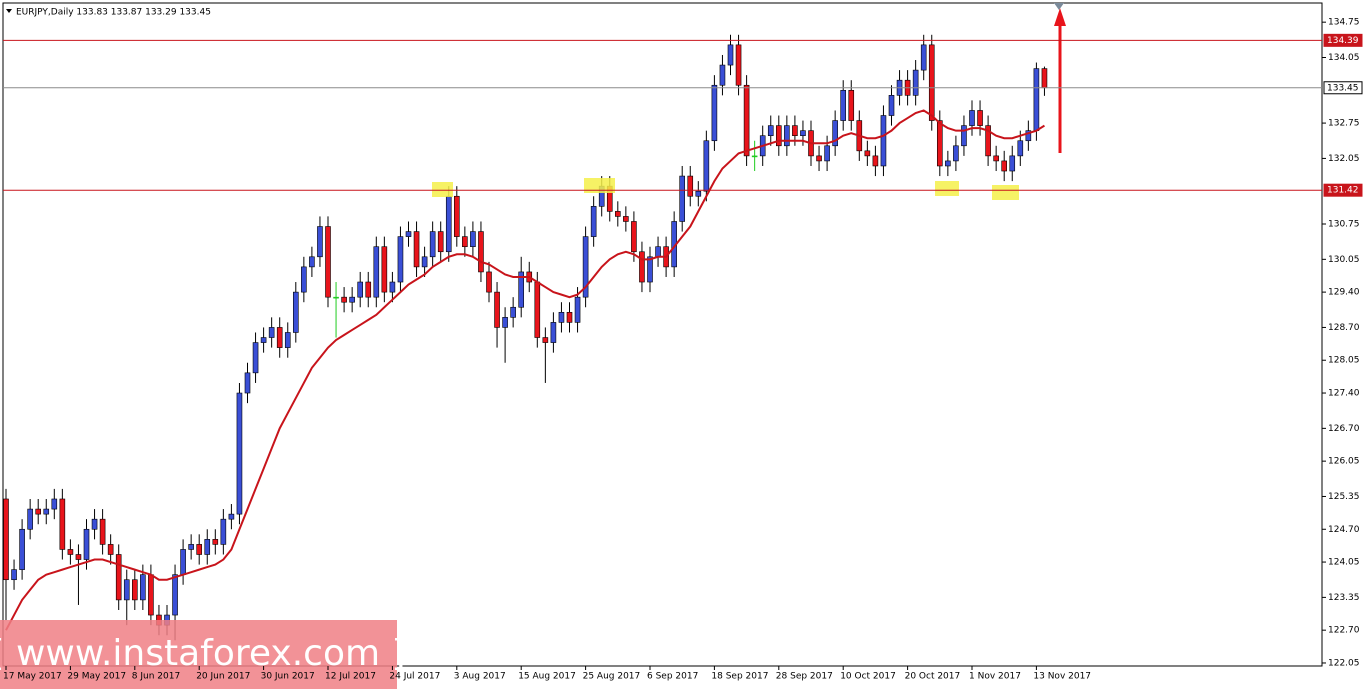  What do you see at coordinates (1344, 225) in the screenshot?
I see `y-tick-label: 130.75` at bounding box center [1344, 225].